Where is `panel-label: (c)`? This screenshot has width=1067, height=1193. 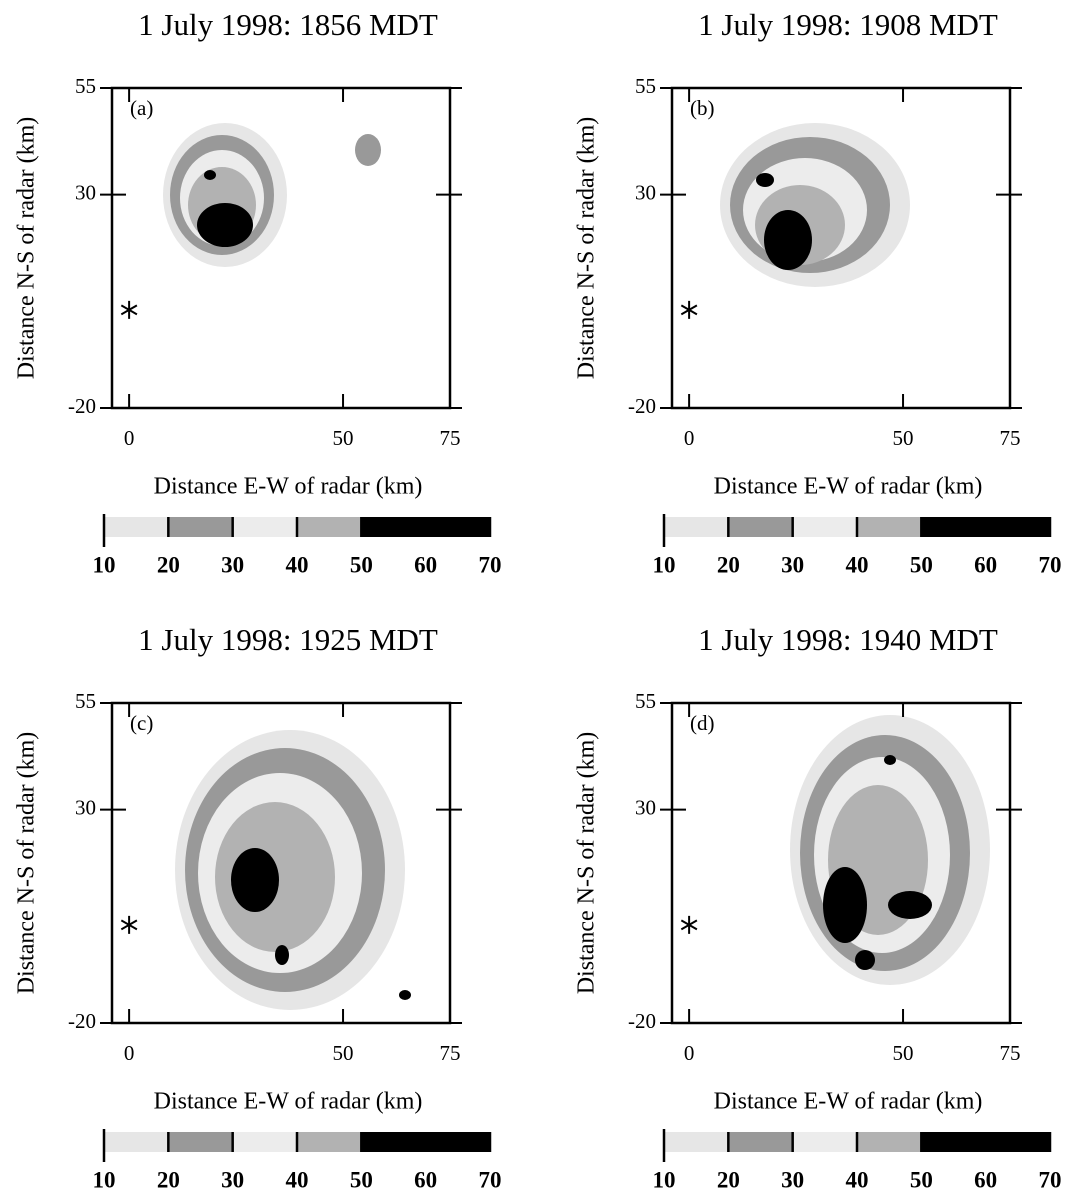 panel-label: (c) is located at coordinates (141, 723).